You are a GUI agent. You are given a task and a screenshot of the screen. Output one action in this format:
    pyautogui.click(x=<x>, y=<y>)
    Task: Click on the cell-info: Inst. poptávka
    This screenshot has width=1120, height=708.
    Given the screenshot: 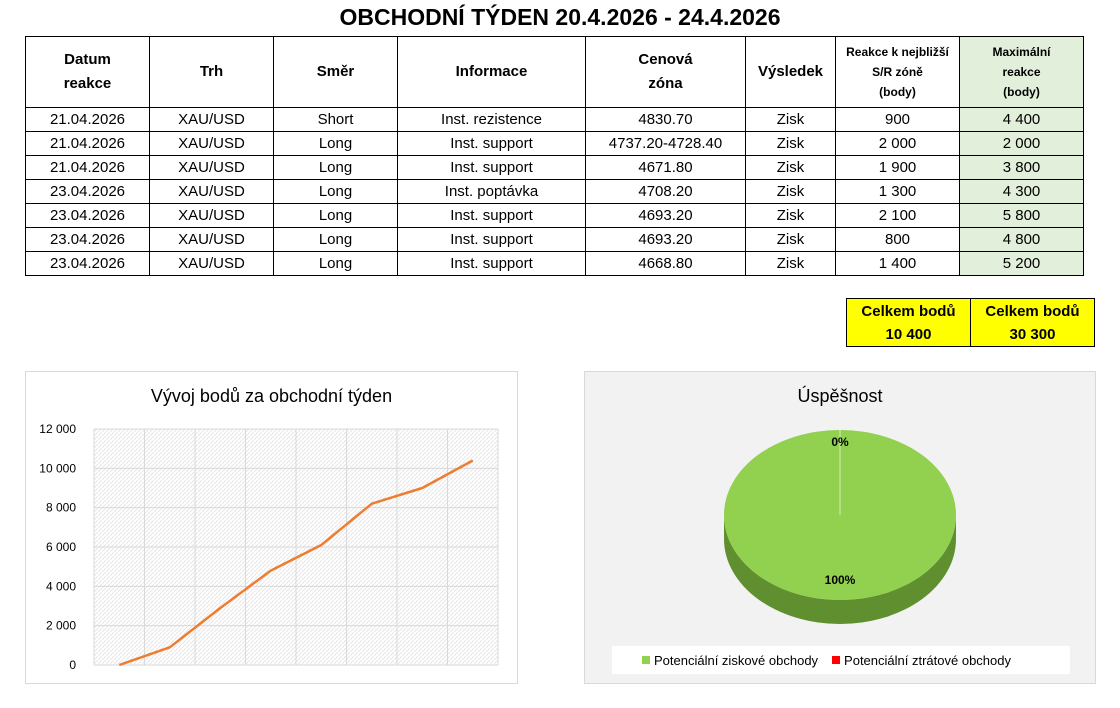 What is the action you would take?
    pyautogui.click(x=491, y=191)
    